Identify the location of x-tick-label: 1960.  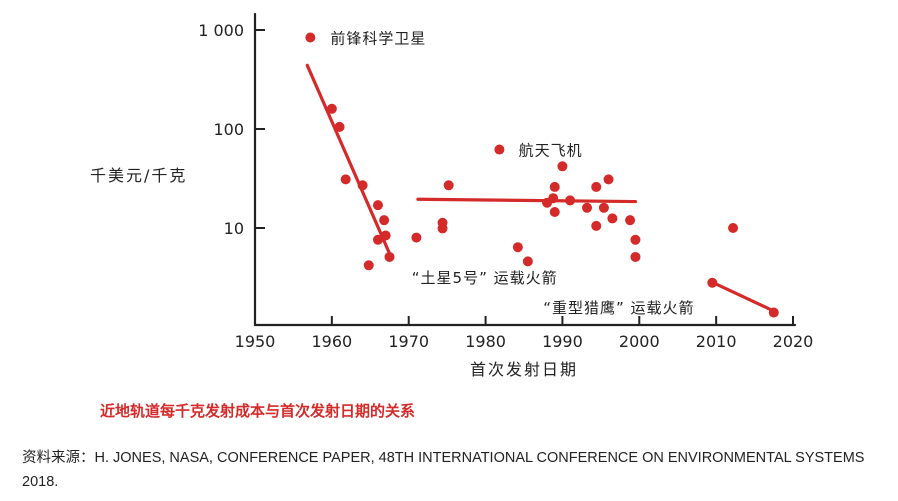
(331, 341).